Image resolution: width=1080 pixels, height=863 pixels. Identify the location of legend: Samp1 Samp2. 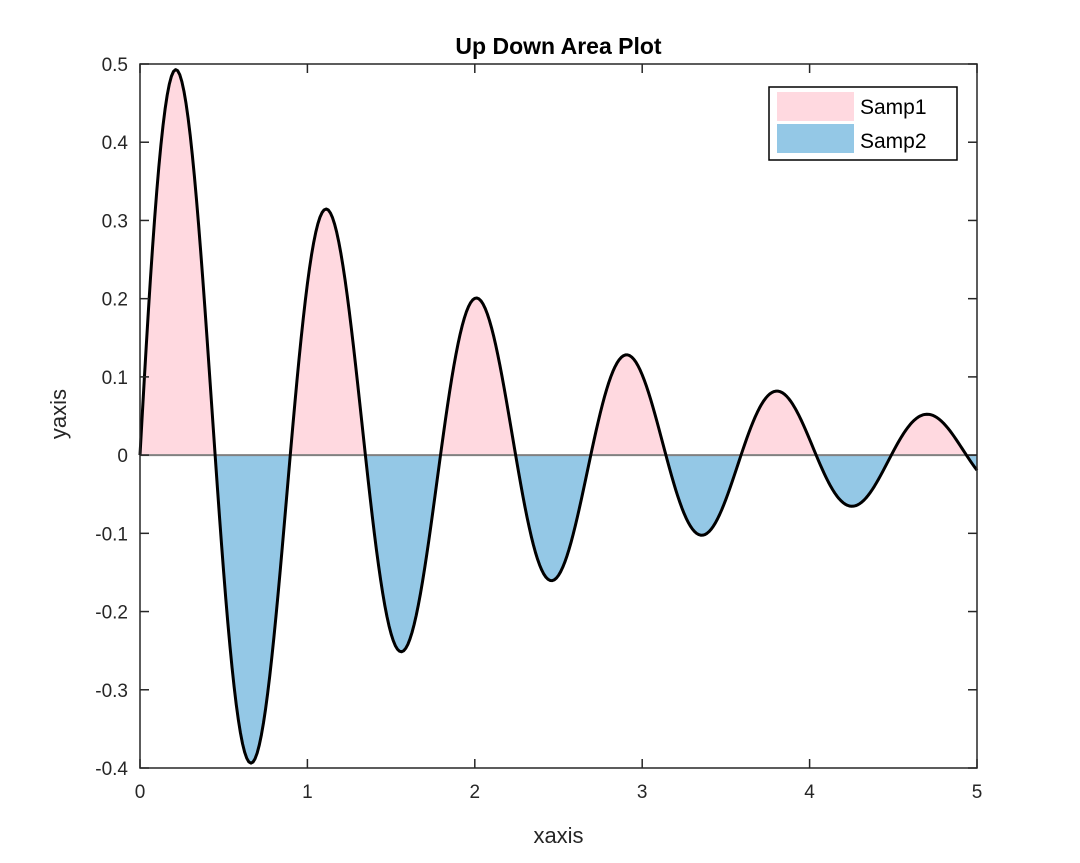
(863, 123).